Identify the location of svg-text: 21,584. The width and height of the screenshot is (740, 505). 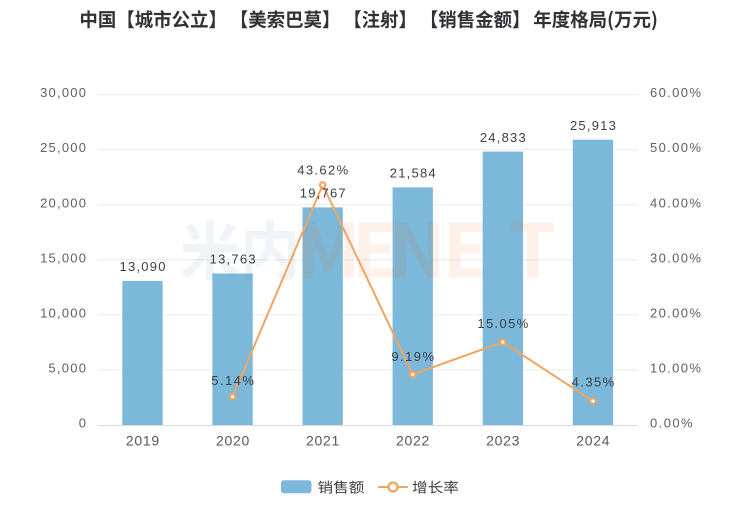
(413, 173).